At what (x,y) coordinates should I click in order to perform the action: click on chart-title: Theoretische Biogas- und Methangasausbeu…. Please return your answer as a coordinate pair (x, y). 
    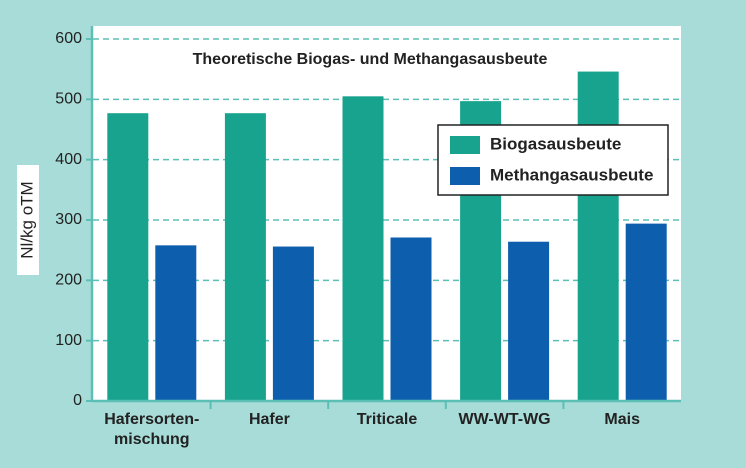
    Looking at the image, I should click on (370, 59).